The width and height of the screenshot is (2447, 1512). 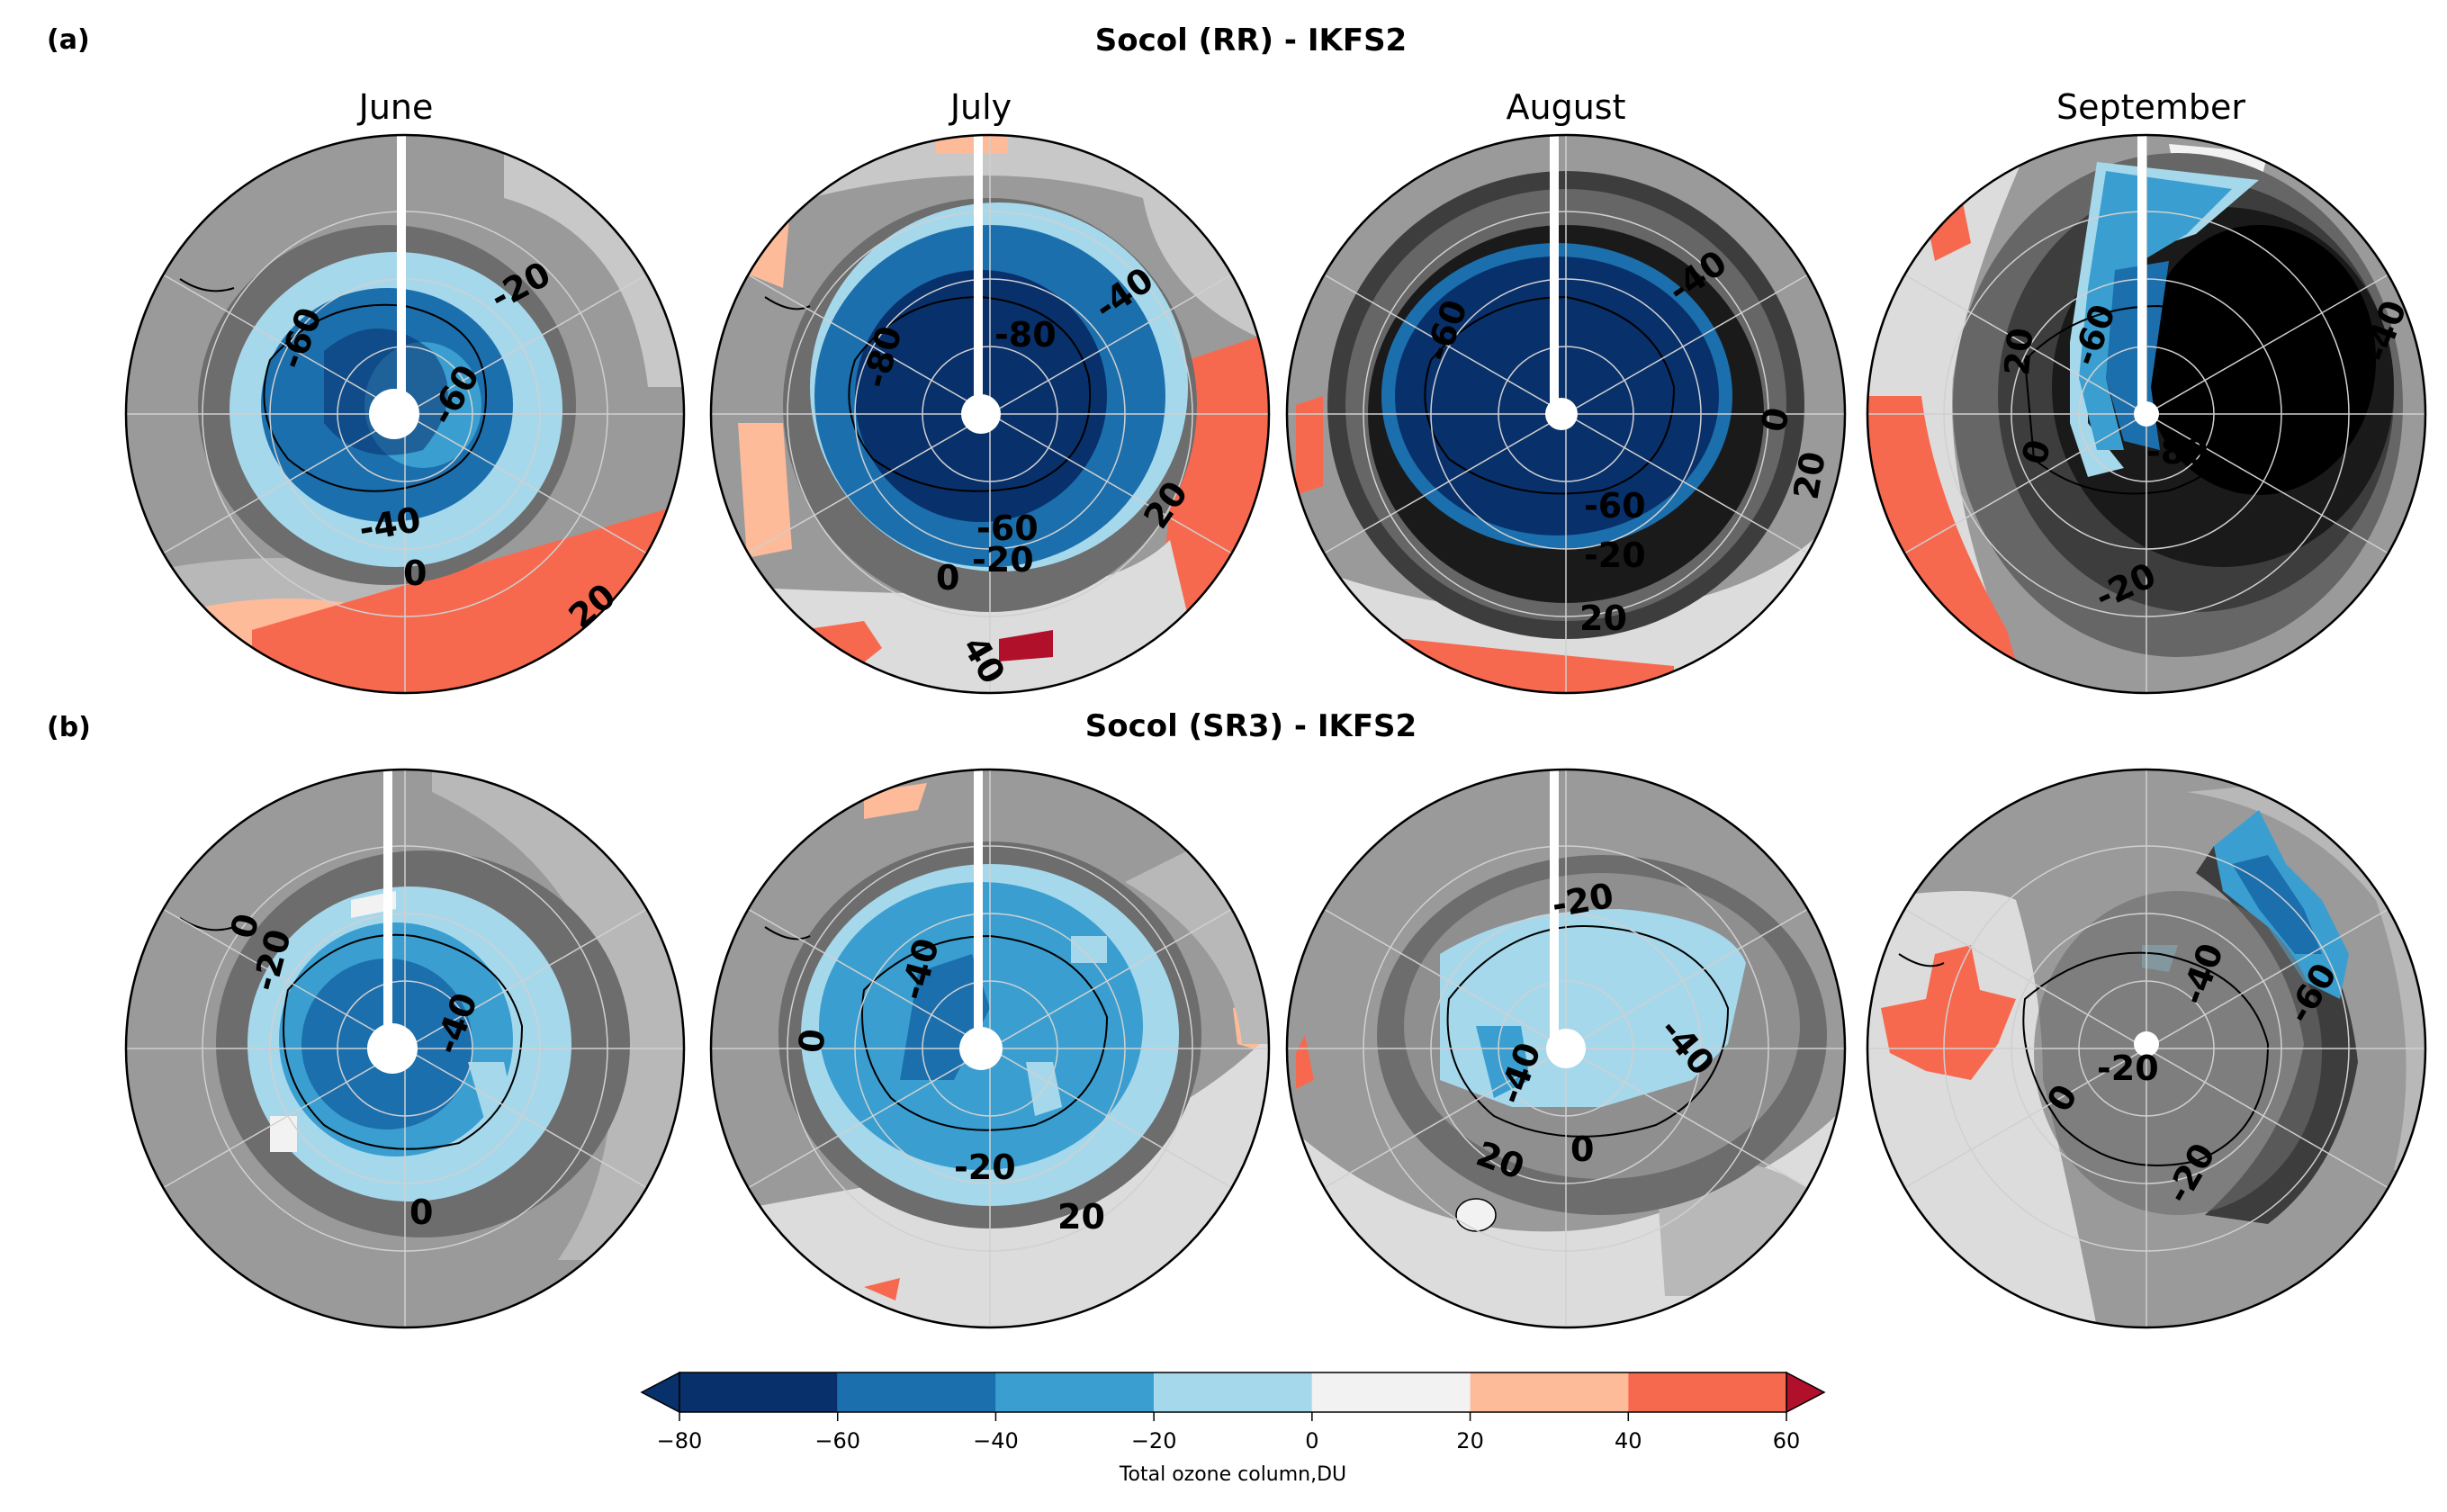 What do you see at coordinates (69, 727) in the screenshot?
I see `panel-b-label: (b)` at bounding box center [69, 727].